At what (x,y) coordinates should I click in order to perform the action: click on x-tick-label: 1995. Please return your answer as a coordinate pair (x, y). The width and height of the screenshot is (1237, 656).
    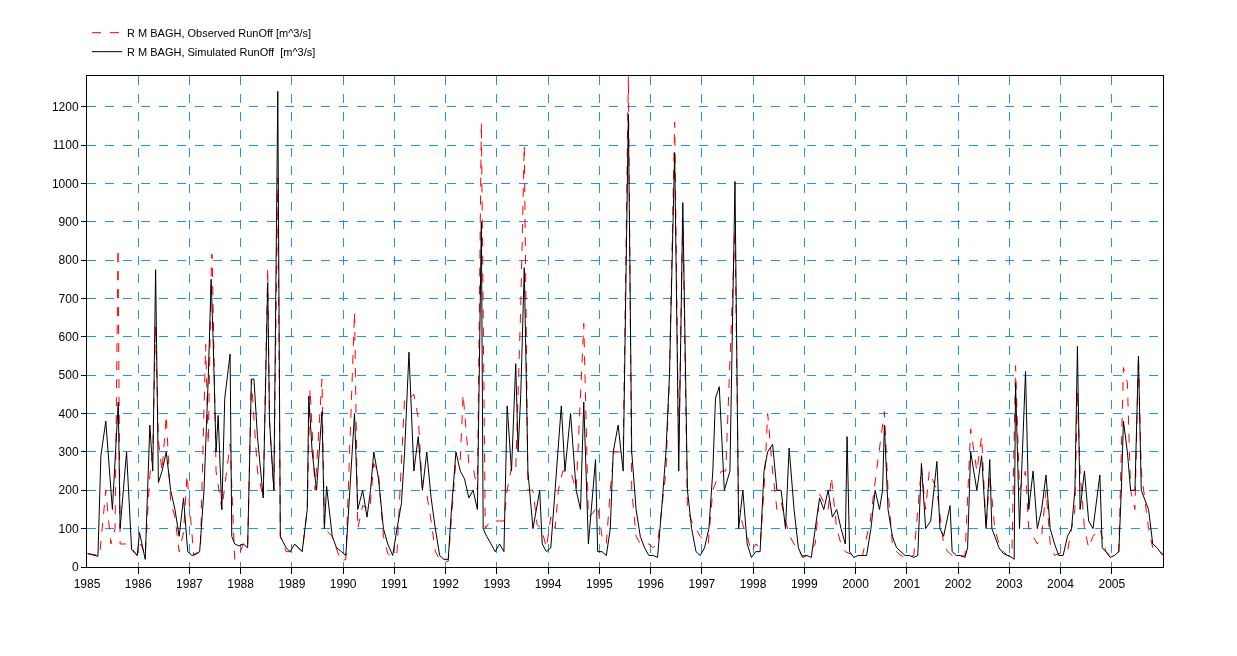
    Looking at the image, I should click on (599, 584).